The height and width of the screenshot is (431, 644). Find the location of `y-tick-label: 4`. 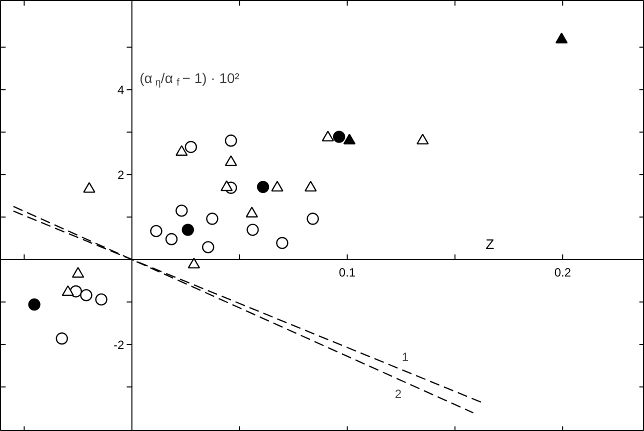

y-tick-label: 4 is located at coordinates (120, 90).